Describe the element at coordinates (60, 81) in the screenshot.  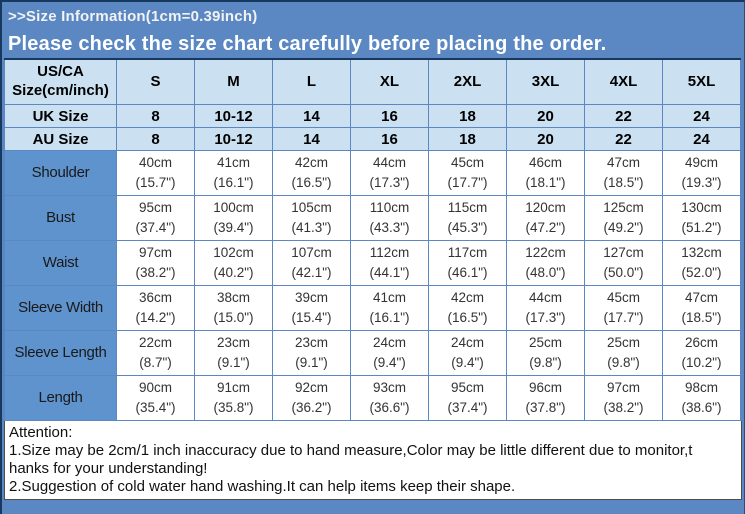
I see `table-corner-header: US/CA Size(cm/inch)` at that location.